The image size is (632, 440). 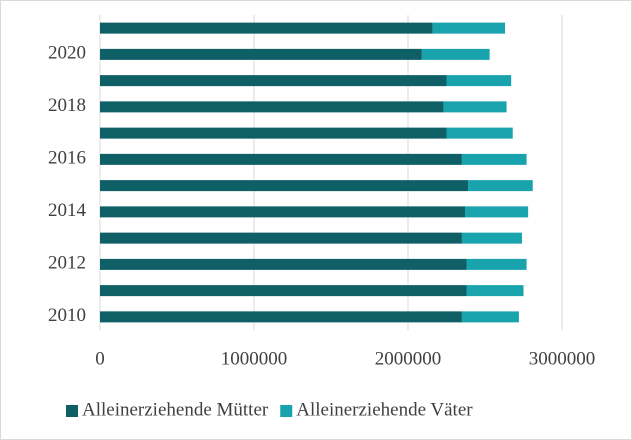 I want to click on x-tick-label: 3000000, so click(x=562, y=358).